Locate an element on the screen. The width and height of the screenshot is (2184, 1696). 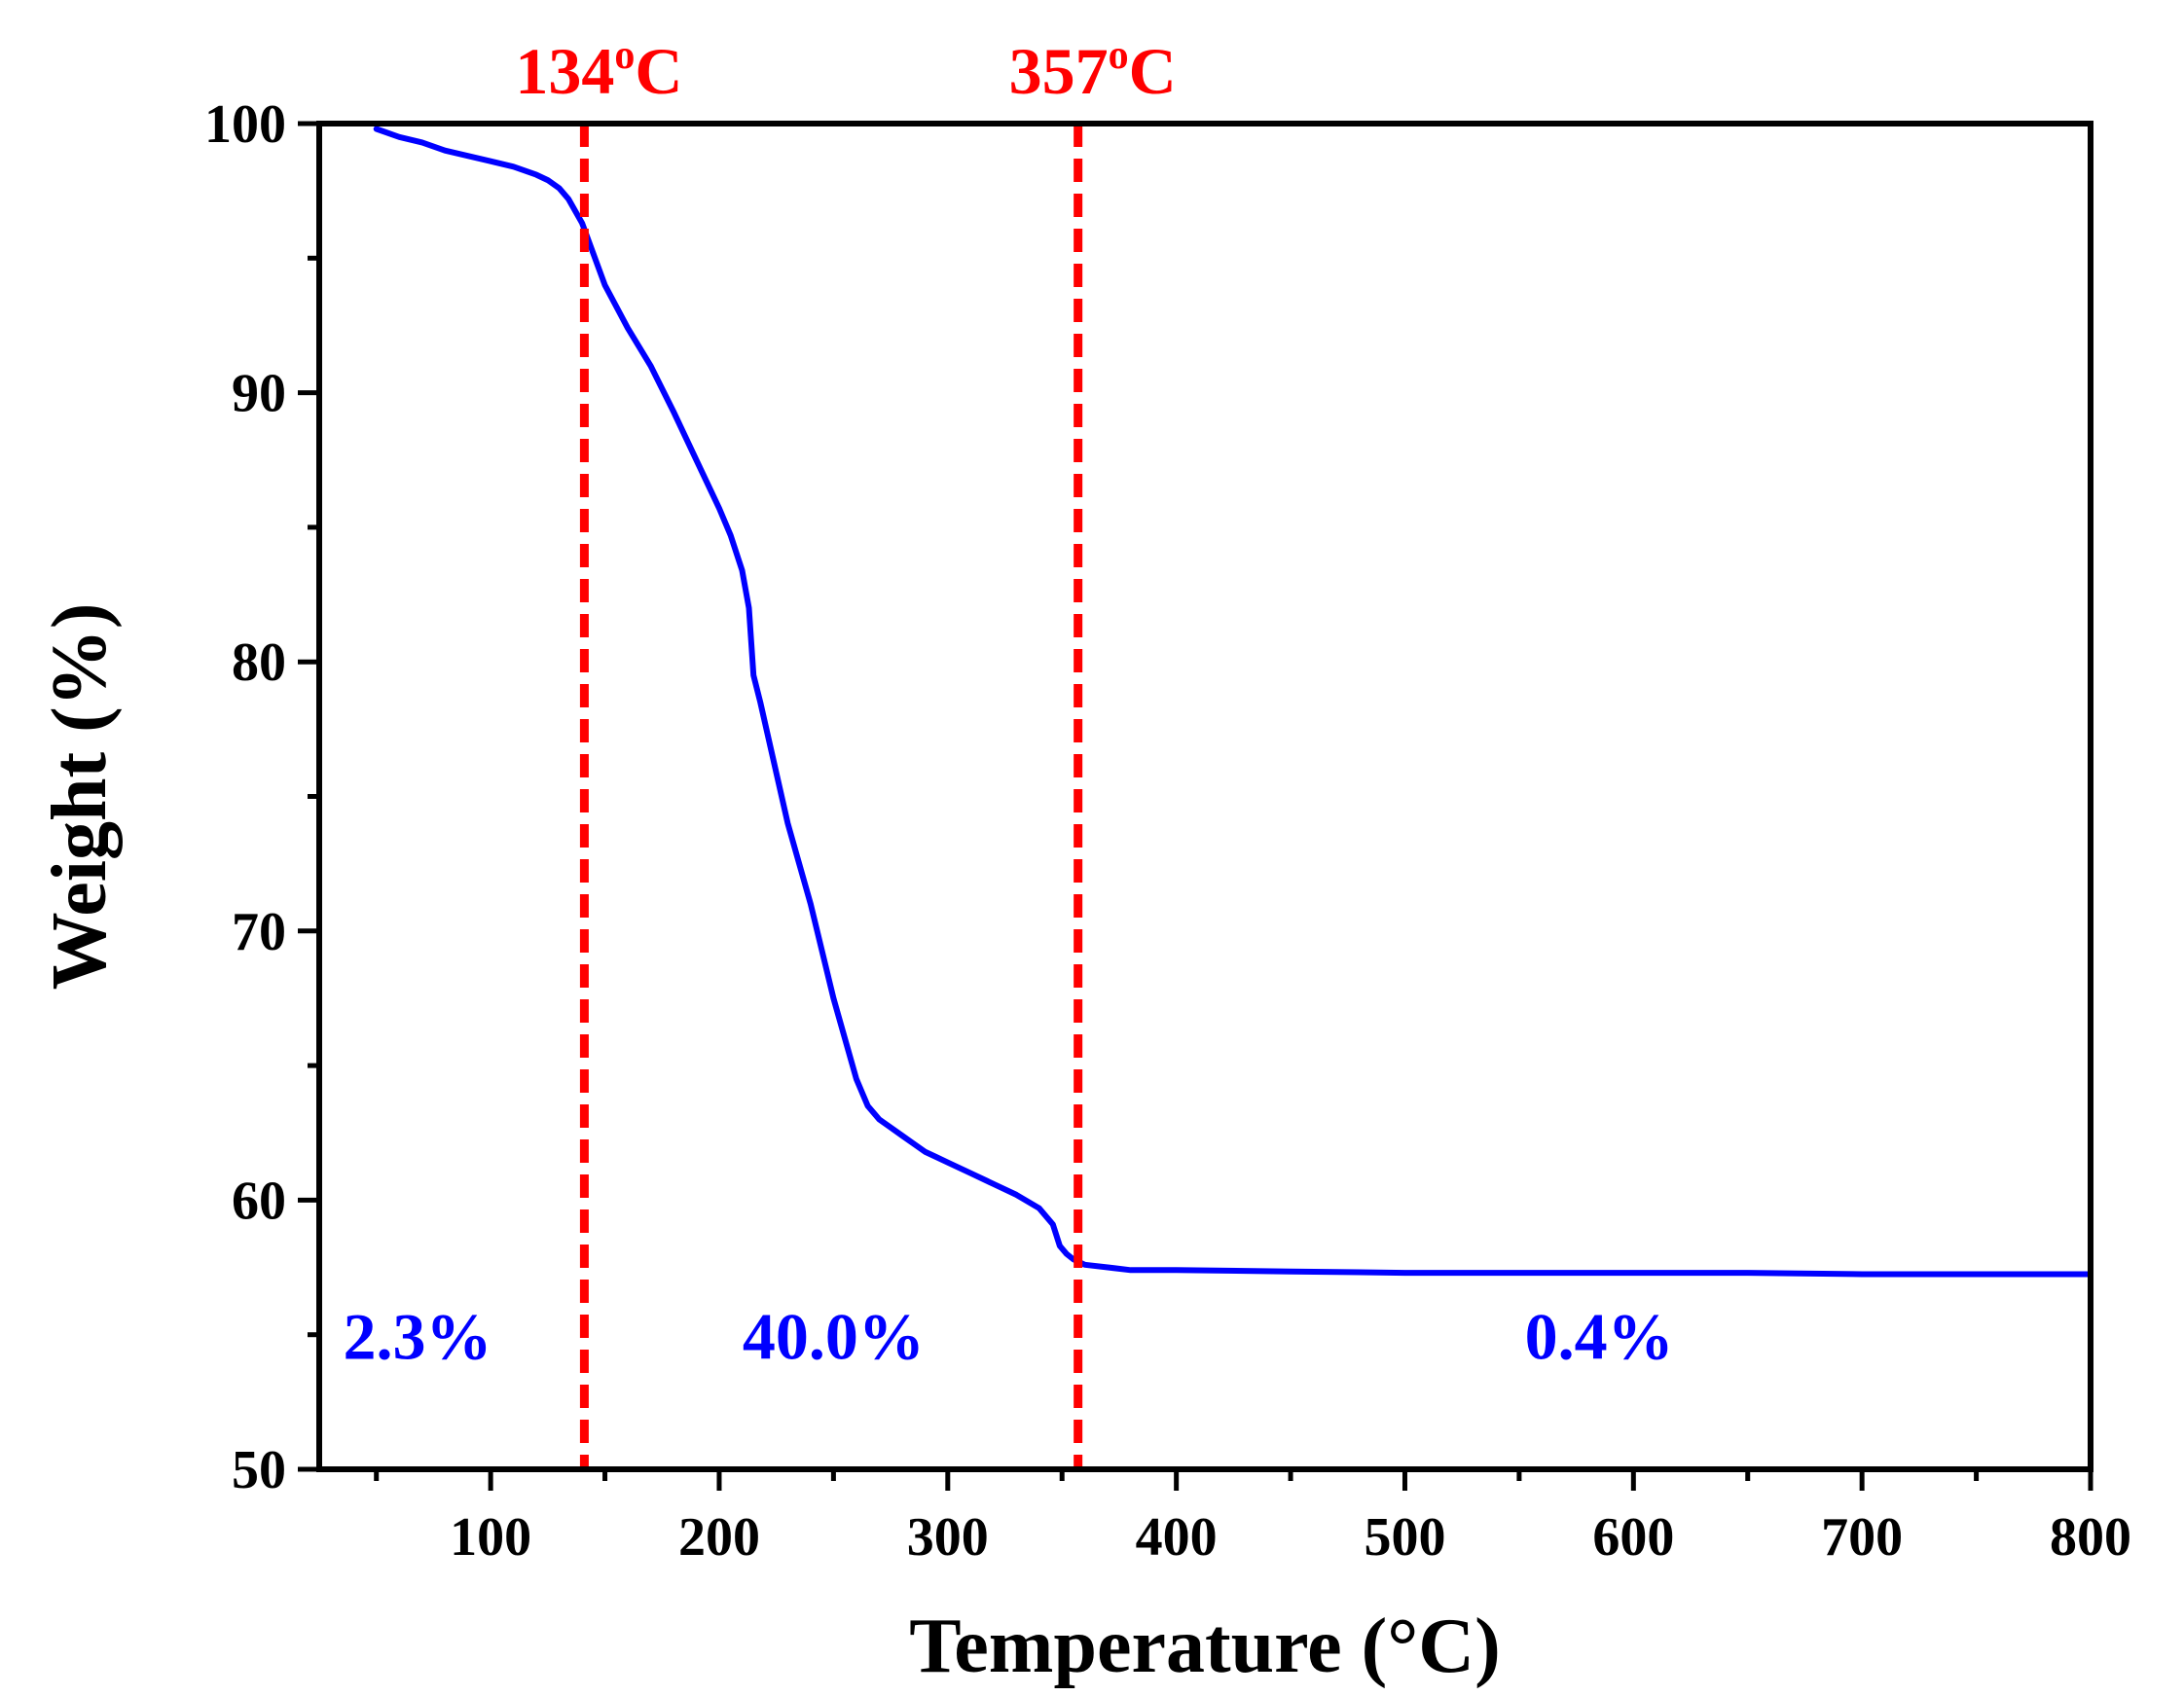
marker-label: 357oC is located at coordinates (1093, 70).